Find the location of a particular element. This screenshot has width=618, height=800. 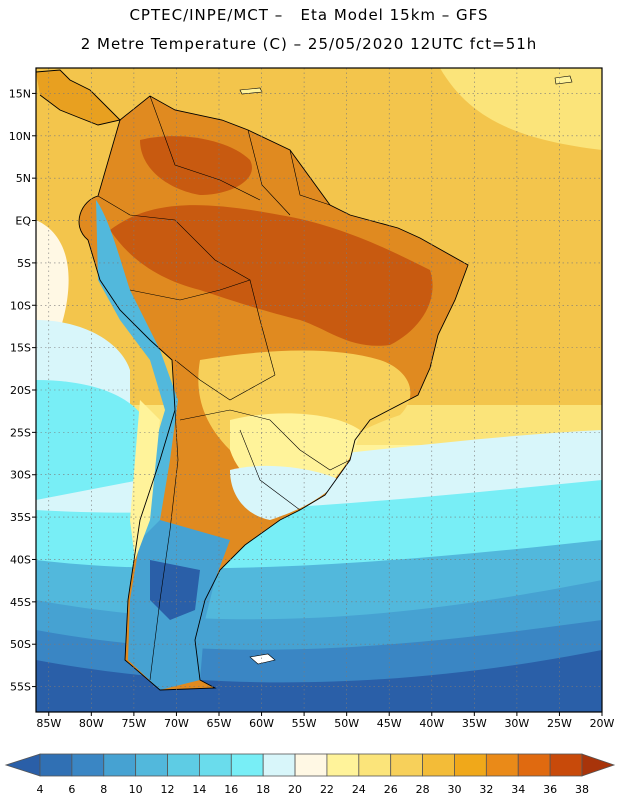

lat-label: 5N is located at coordinates (23, 178).